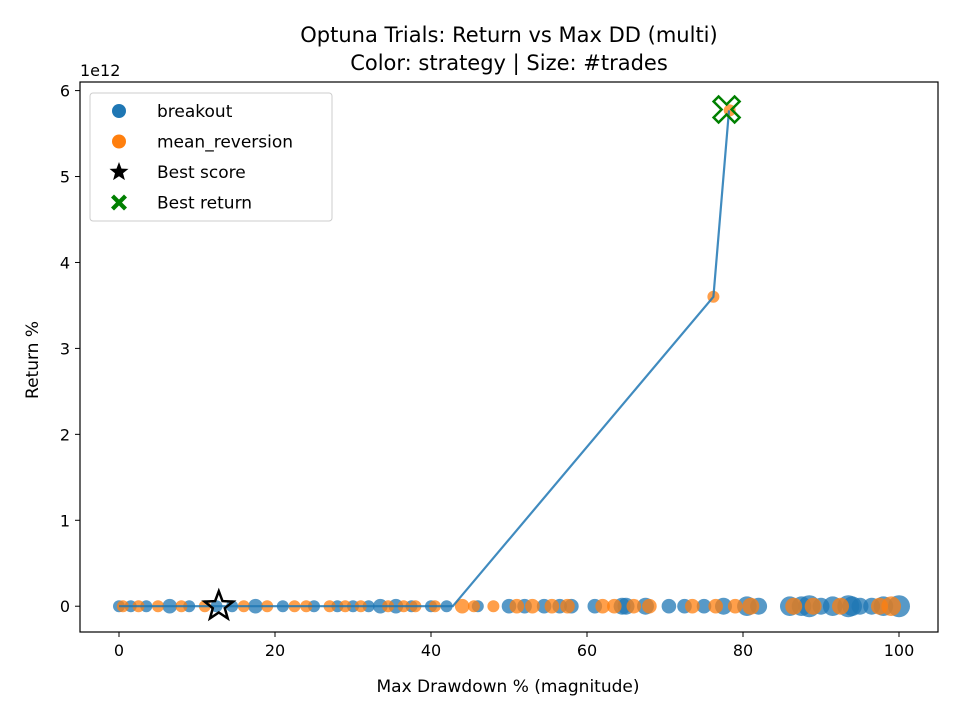 This screenshot has height=720, width=960. I want to click on legend-label: breakout, so click(195, 112).